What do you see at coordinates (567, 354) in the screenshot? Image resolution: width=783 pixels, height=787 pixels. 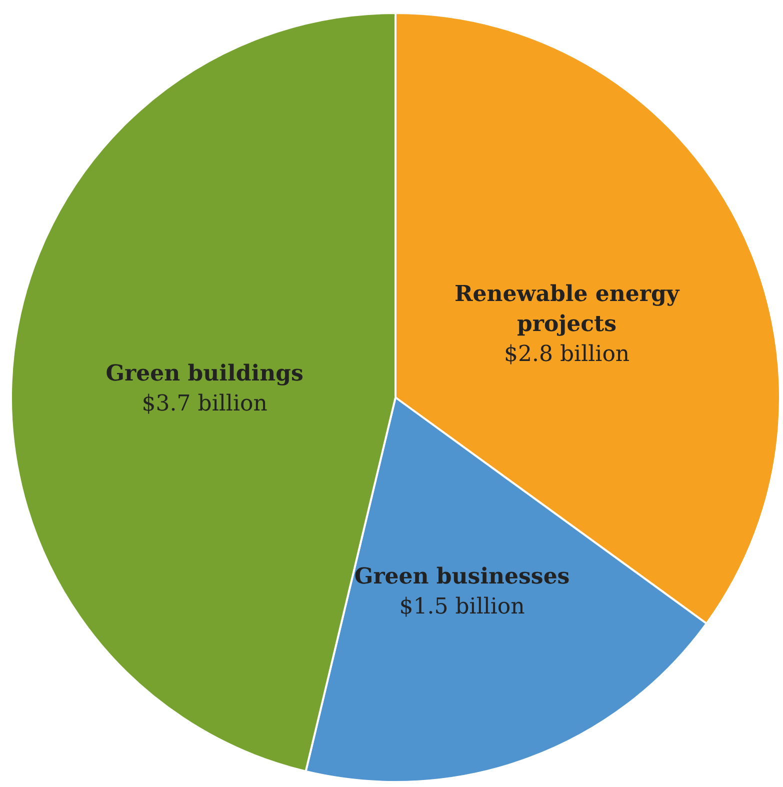 I see `data-label: $2.8 billion` at bounding box center [567, 354].